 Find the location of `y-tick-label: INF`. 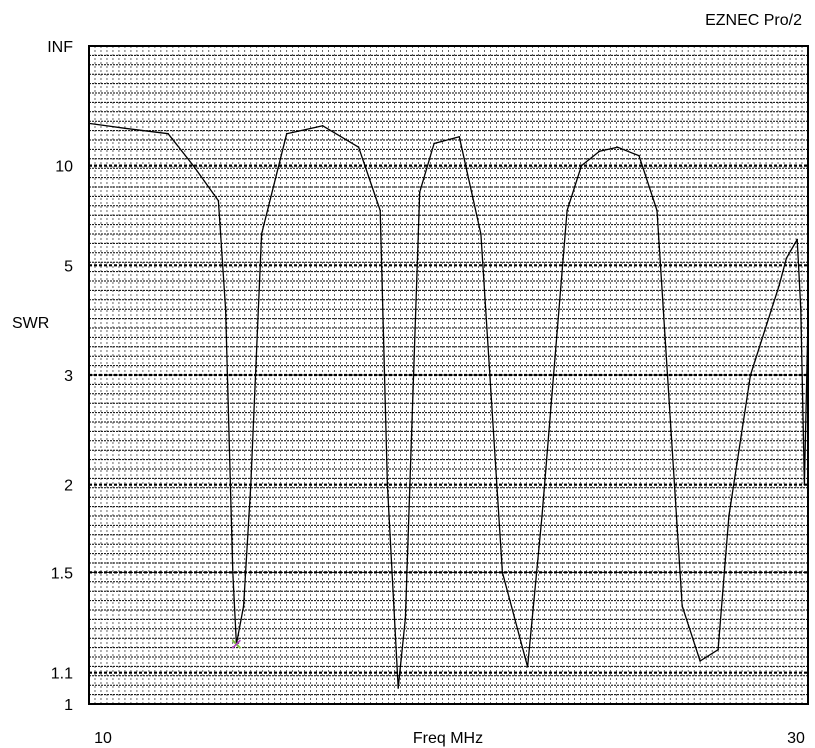

y-tick-label: INF is located at coordinates (60, 47).